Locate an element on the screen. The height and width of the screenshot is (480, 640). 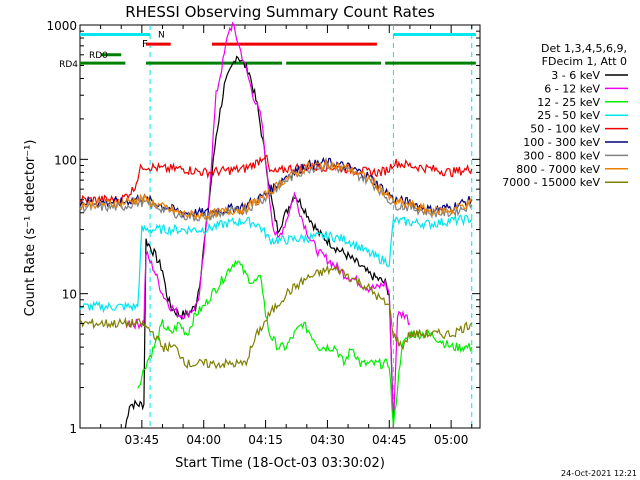
legend-entry-label: 6 - 12 keV is located at coordinates (572, 88).